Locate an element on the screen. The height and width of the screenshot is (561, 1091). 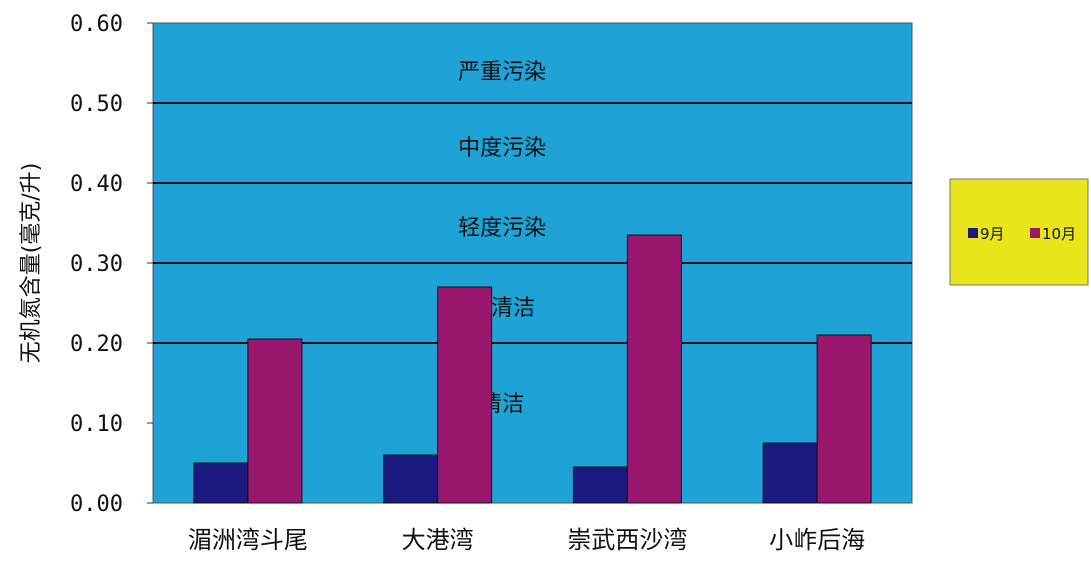
x-category-label: 崇武西沙湾 is located at coordinates (627, 540).